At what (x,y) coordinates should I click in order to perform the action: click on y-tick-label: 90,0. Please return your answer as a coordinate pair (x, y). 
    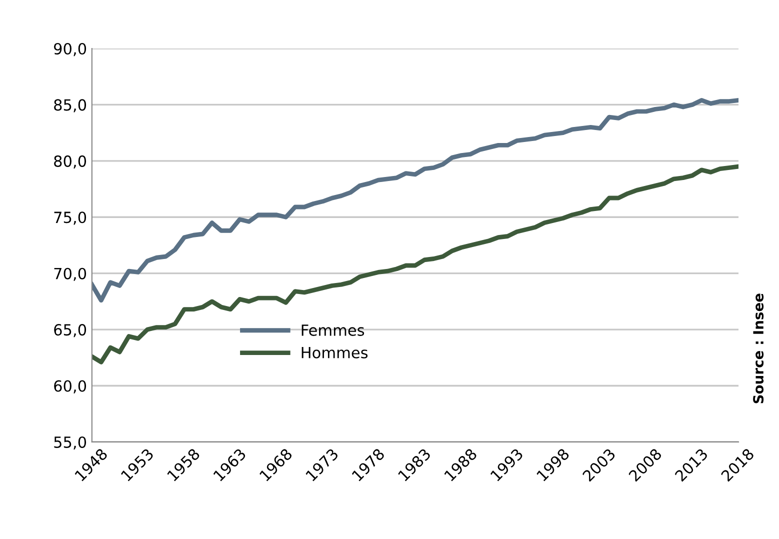
    Looking at the image, I should click on (70, 49).